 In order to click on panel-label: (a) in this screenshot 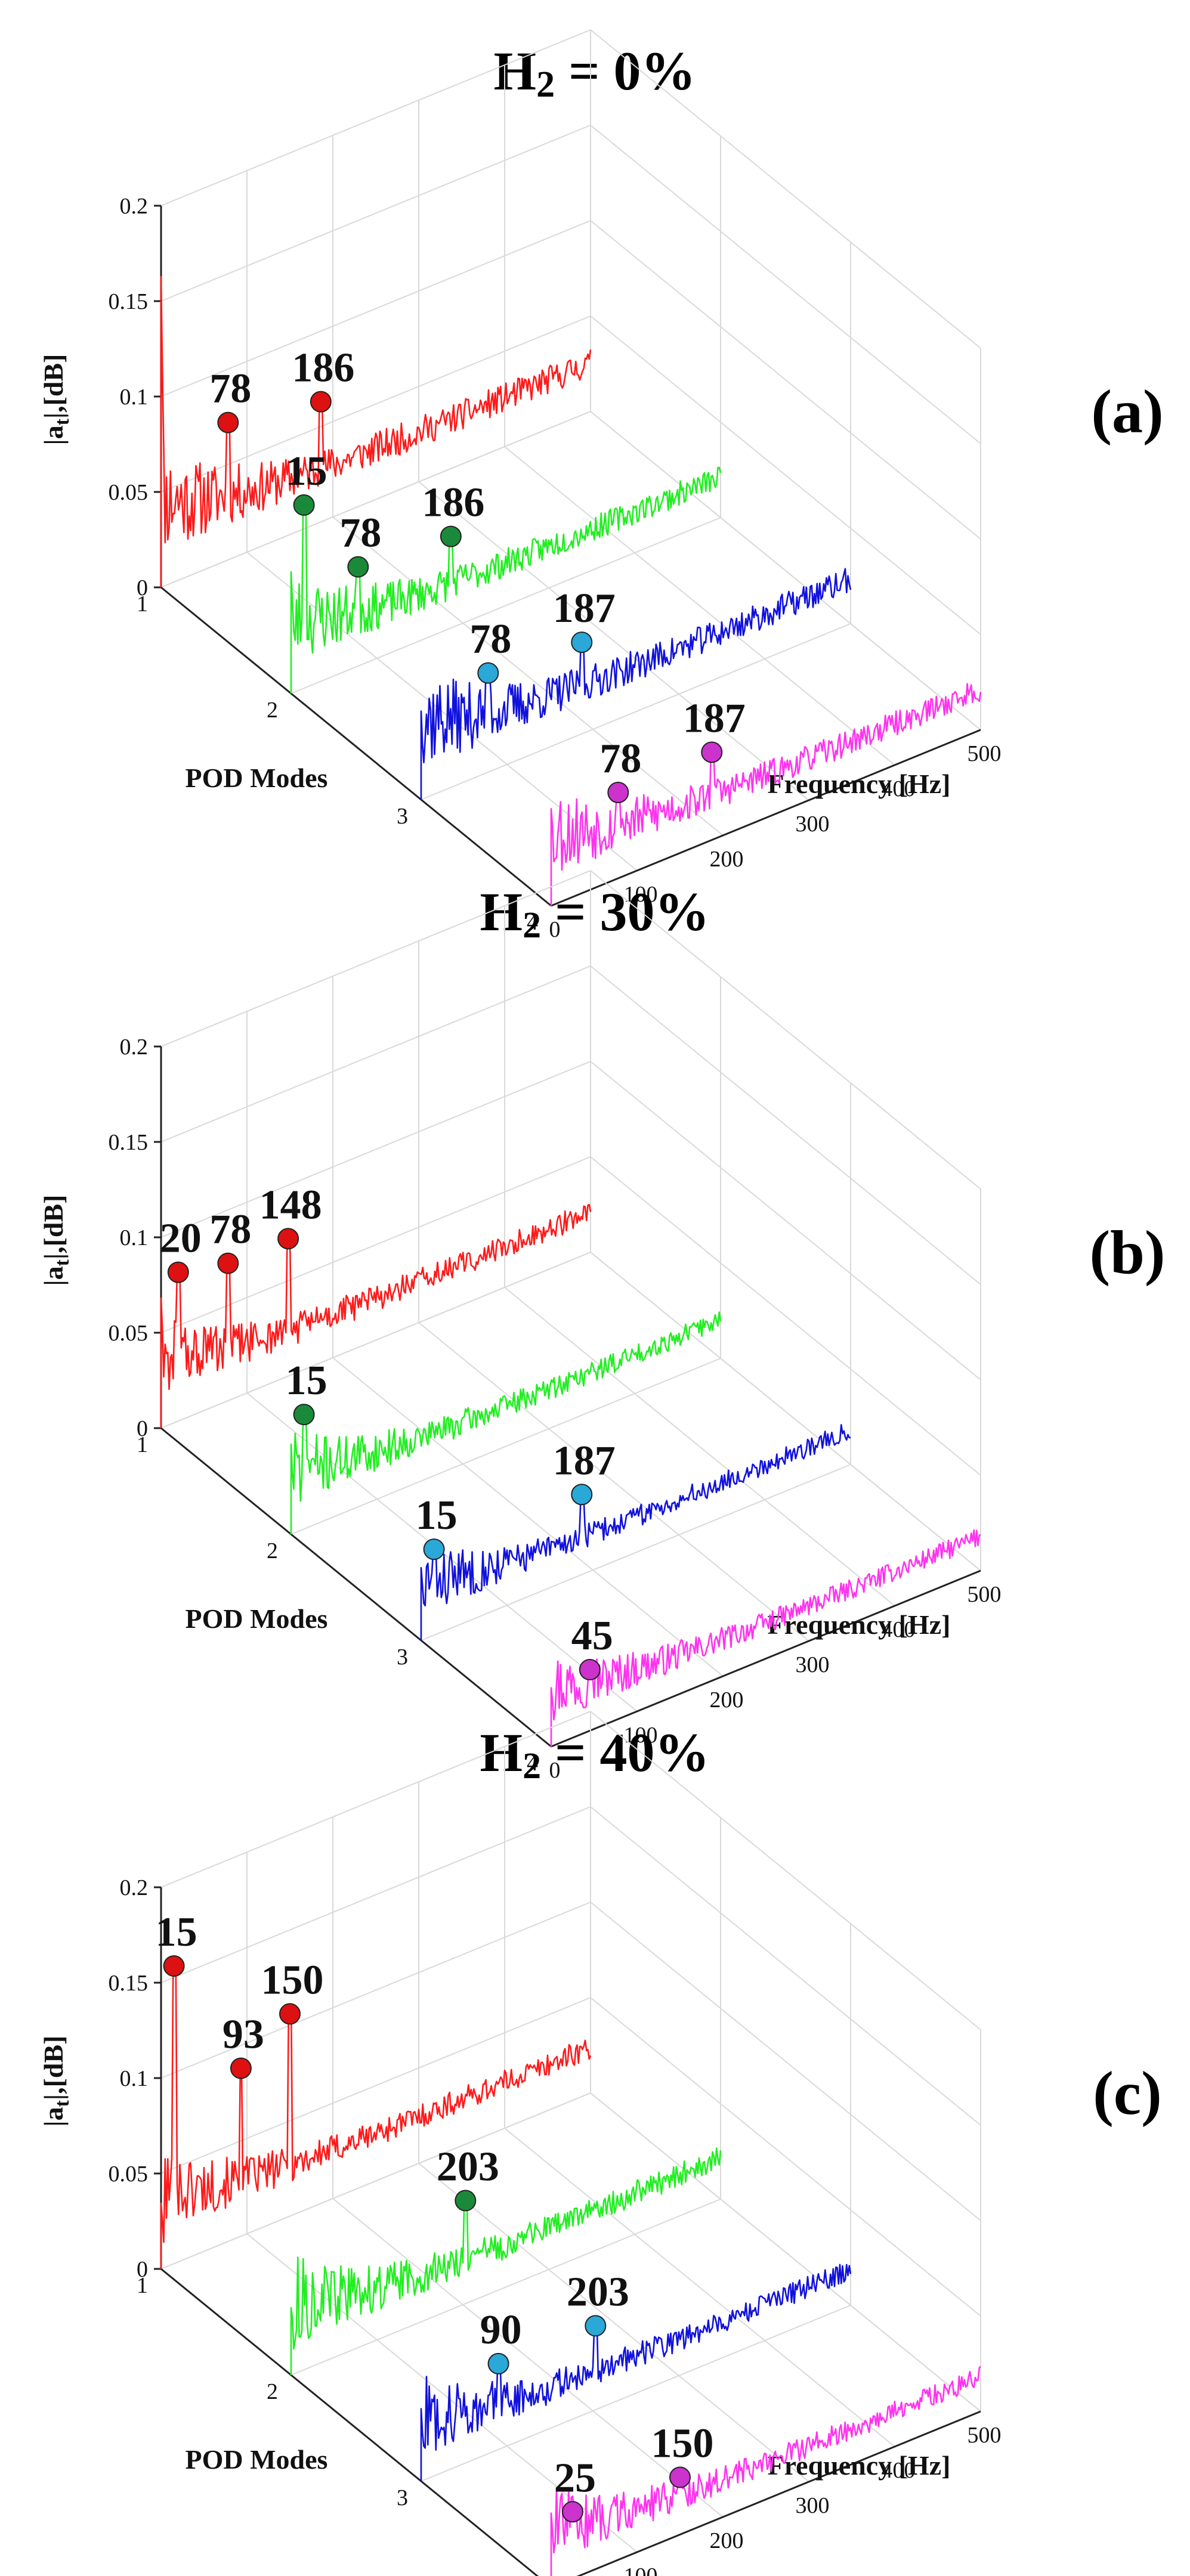, I will do `click(1127, 412)`.